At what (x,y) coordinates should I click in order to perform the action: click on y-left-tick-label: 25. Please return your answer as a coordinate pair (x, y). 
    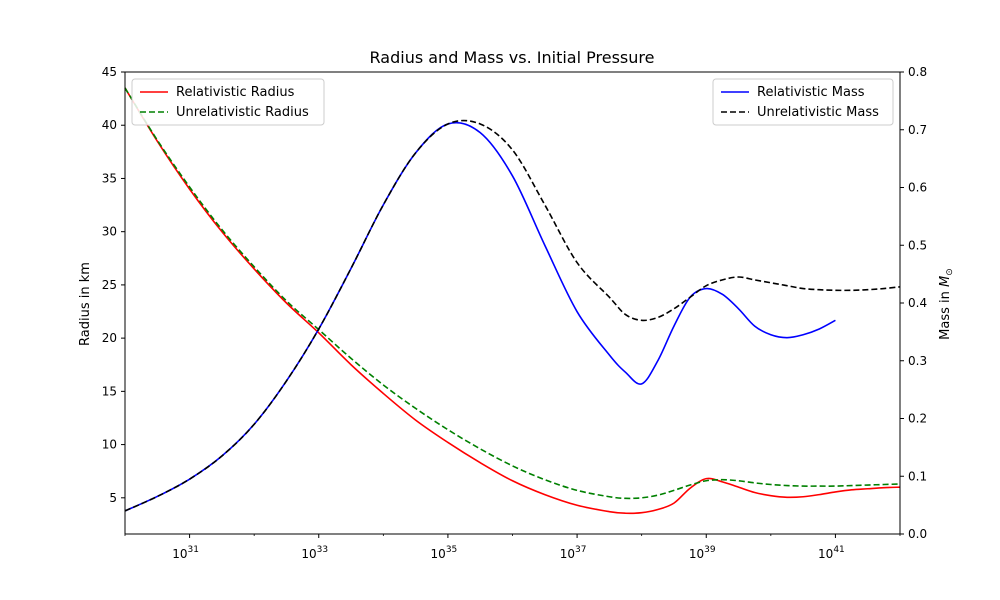
    Looking at the image, I should click on (109, 285).